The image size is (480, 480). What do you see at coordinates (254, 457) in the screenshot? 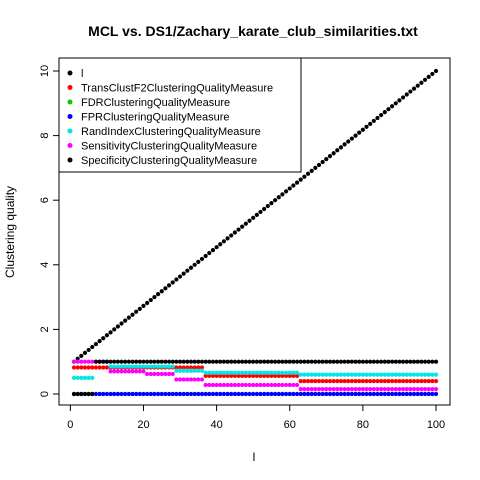
I see `x-axis-label: l` at bounding box center [254, 457].